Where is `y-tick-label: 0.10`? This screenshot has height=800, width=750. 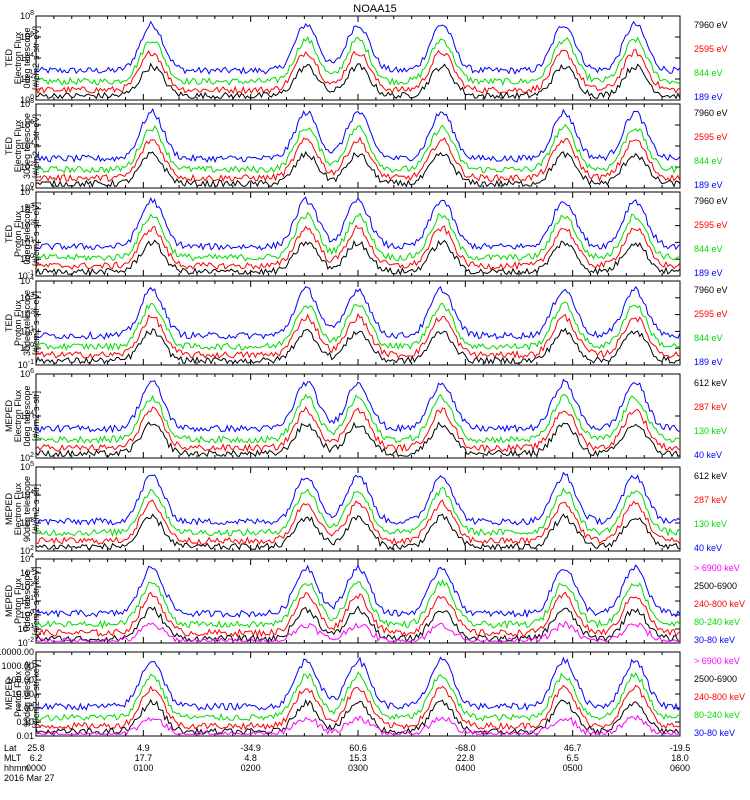 y-tick-label: 0.10 is located at coordinates (25, 722).